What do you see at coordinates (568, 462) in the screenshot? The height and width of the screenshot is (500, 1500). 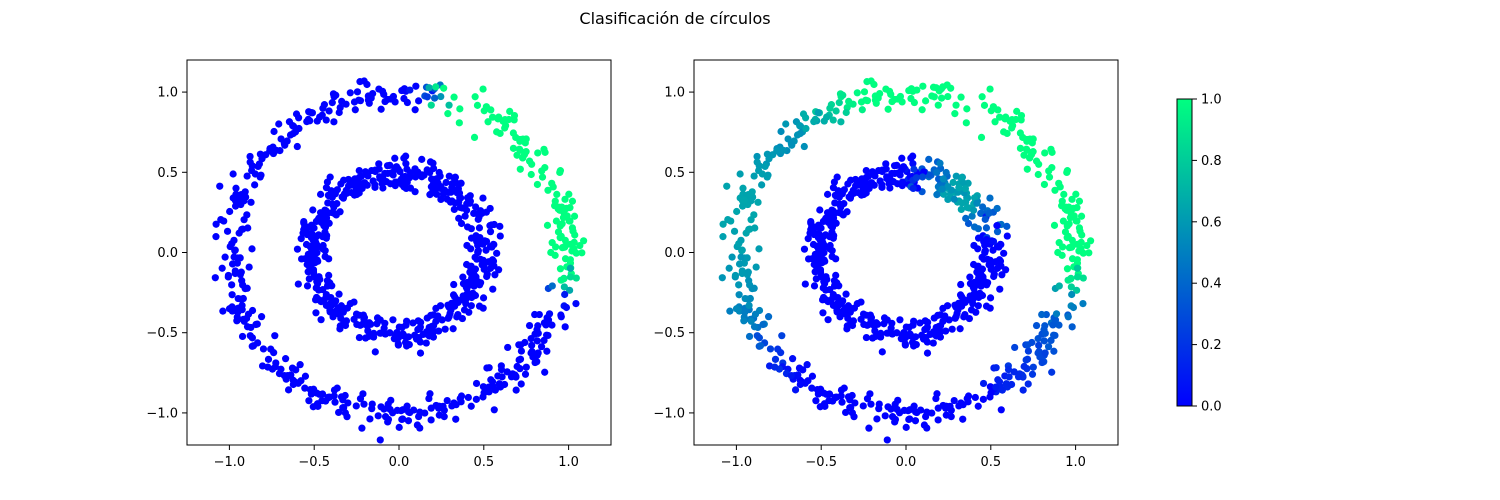 I see `x-tick-label: 1.0` at bounding box center [568, 462].